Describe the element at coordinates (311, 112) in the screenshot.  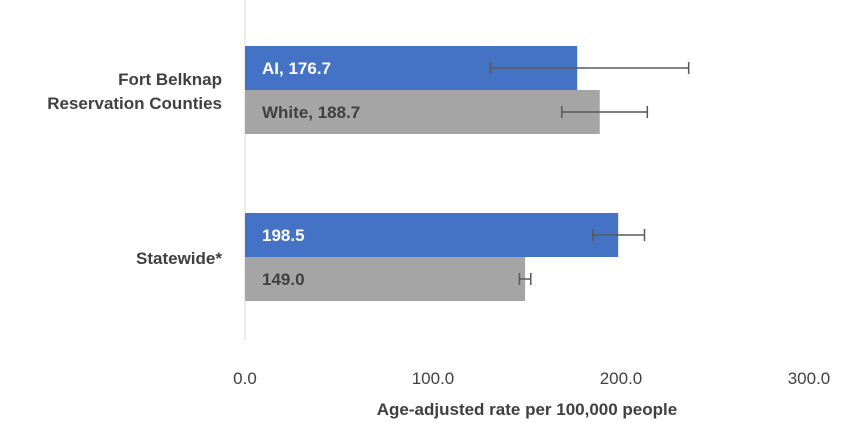
I see `data-label: White, 188.7` at that location.